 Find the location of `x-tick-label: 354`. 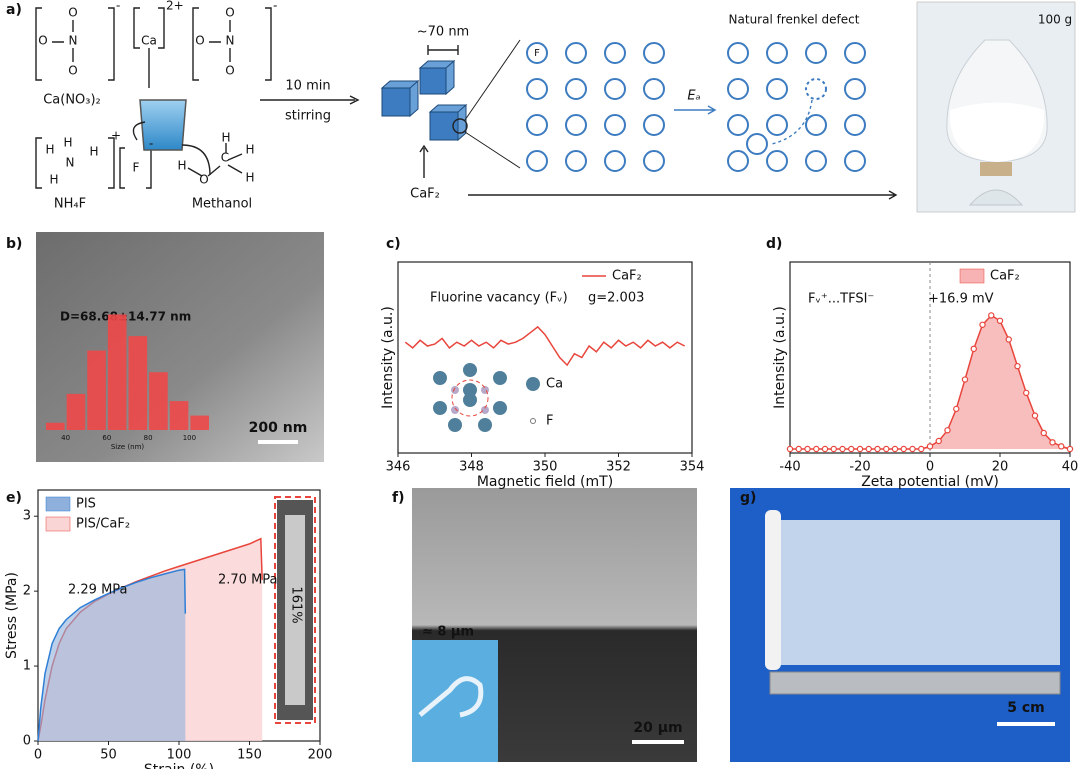

x-tick-label: 354 is located at coordinates (692, 467).